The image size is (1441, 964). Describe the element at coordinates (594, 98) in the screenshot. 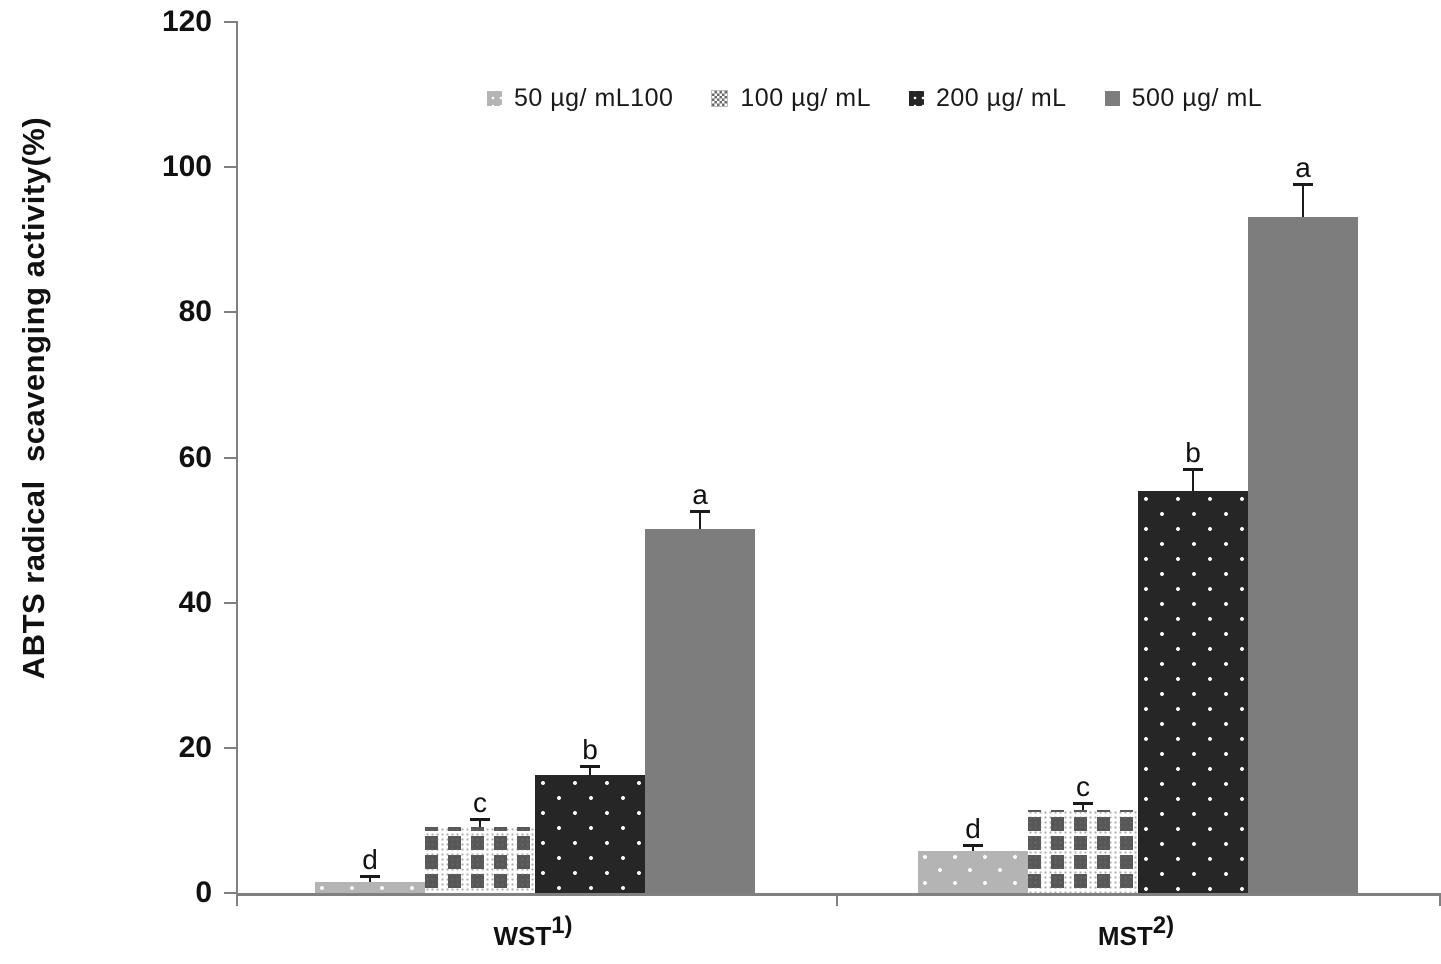

I see `legend-label: 50 µg/ mL100` at that location.